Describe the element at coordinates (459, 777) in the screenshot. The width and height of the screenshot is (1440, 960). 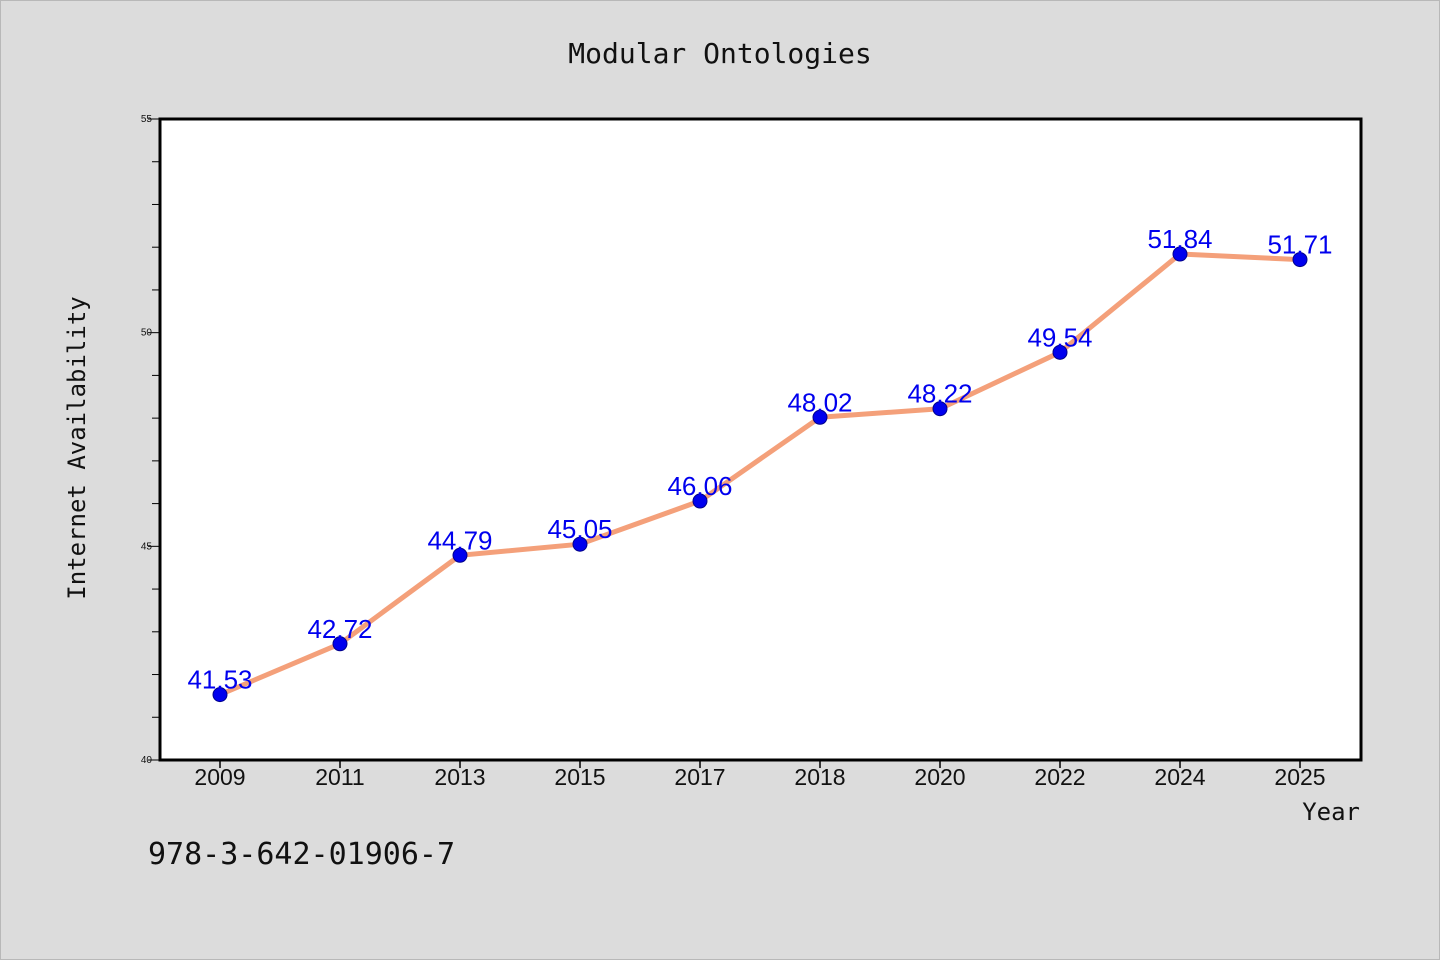
I see `x-tick-label: 2013` at that location.